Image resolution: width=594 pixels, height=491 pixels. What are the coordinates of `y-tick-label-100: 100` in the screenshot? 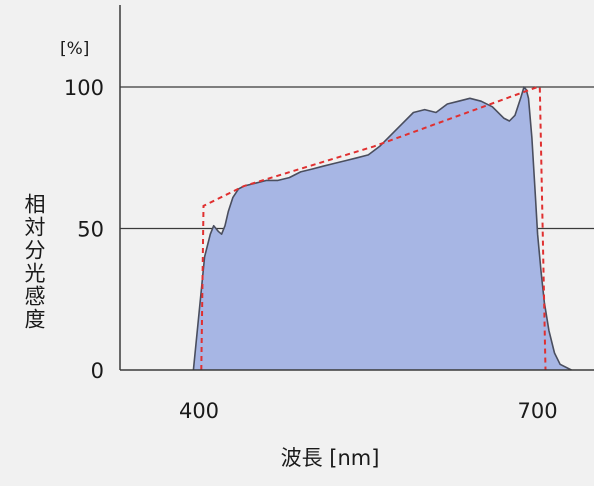 It's located at (84, 88).